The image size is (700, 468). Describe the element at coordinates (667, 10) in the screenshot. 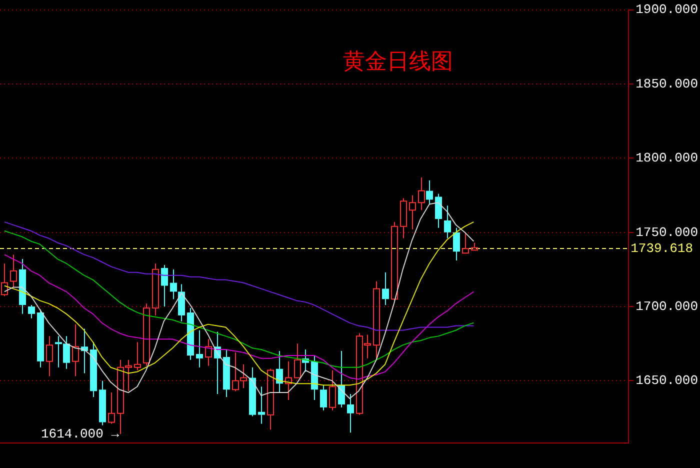

I see `y-tick-label: 1900.000` at that location.